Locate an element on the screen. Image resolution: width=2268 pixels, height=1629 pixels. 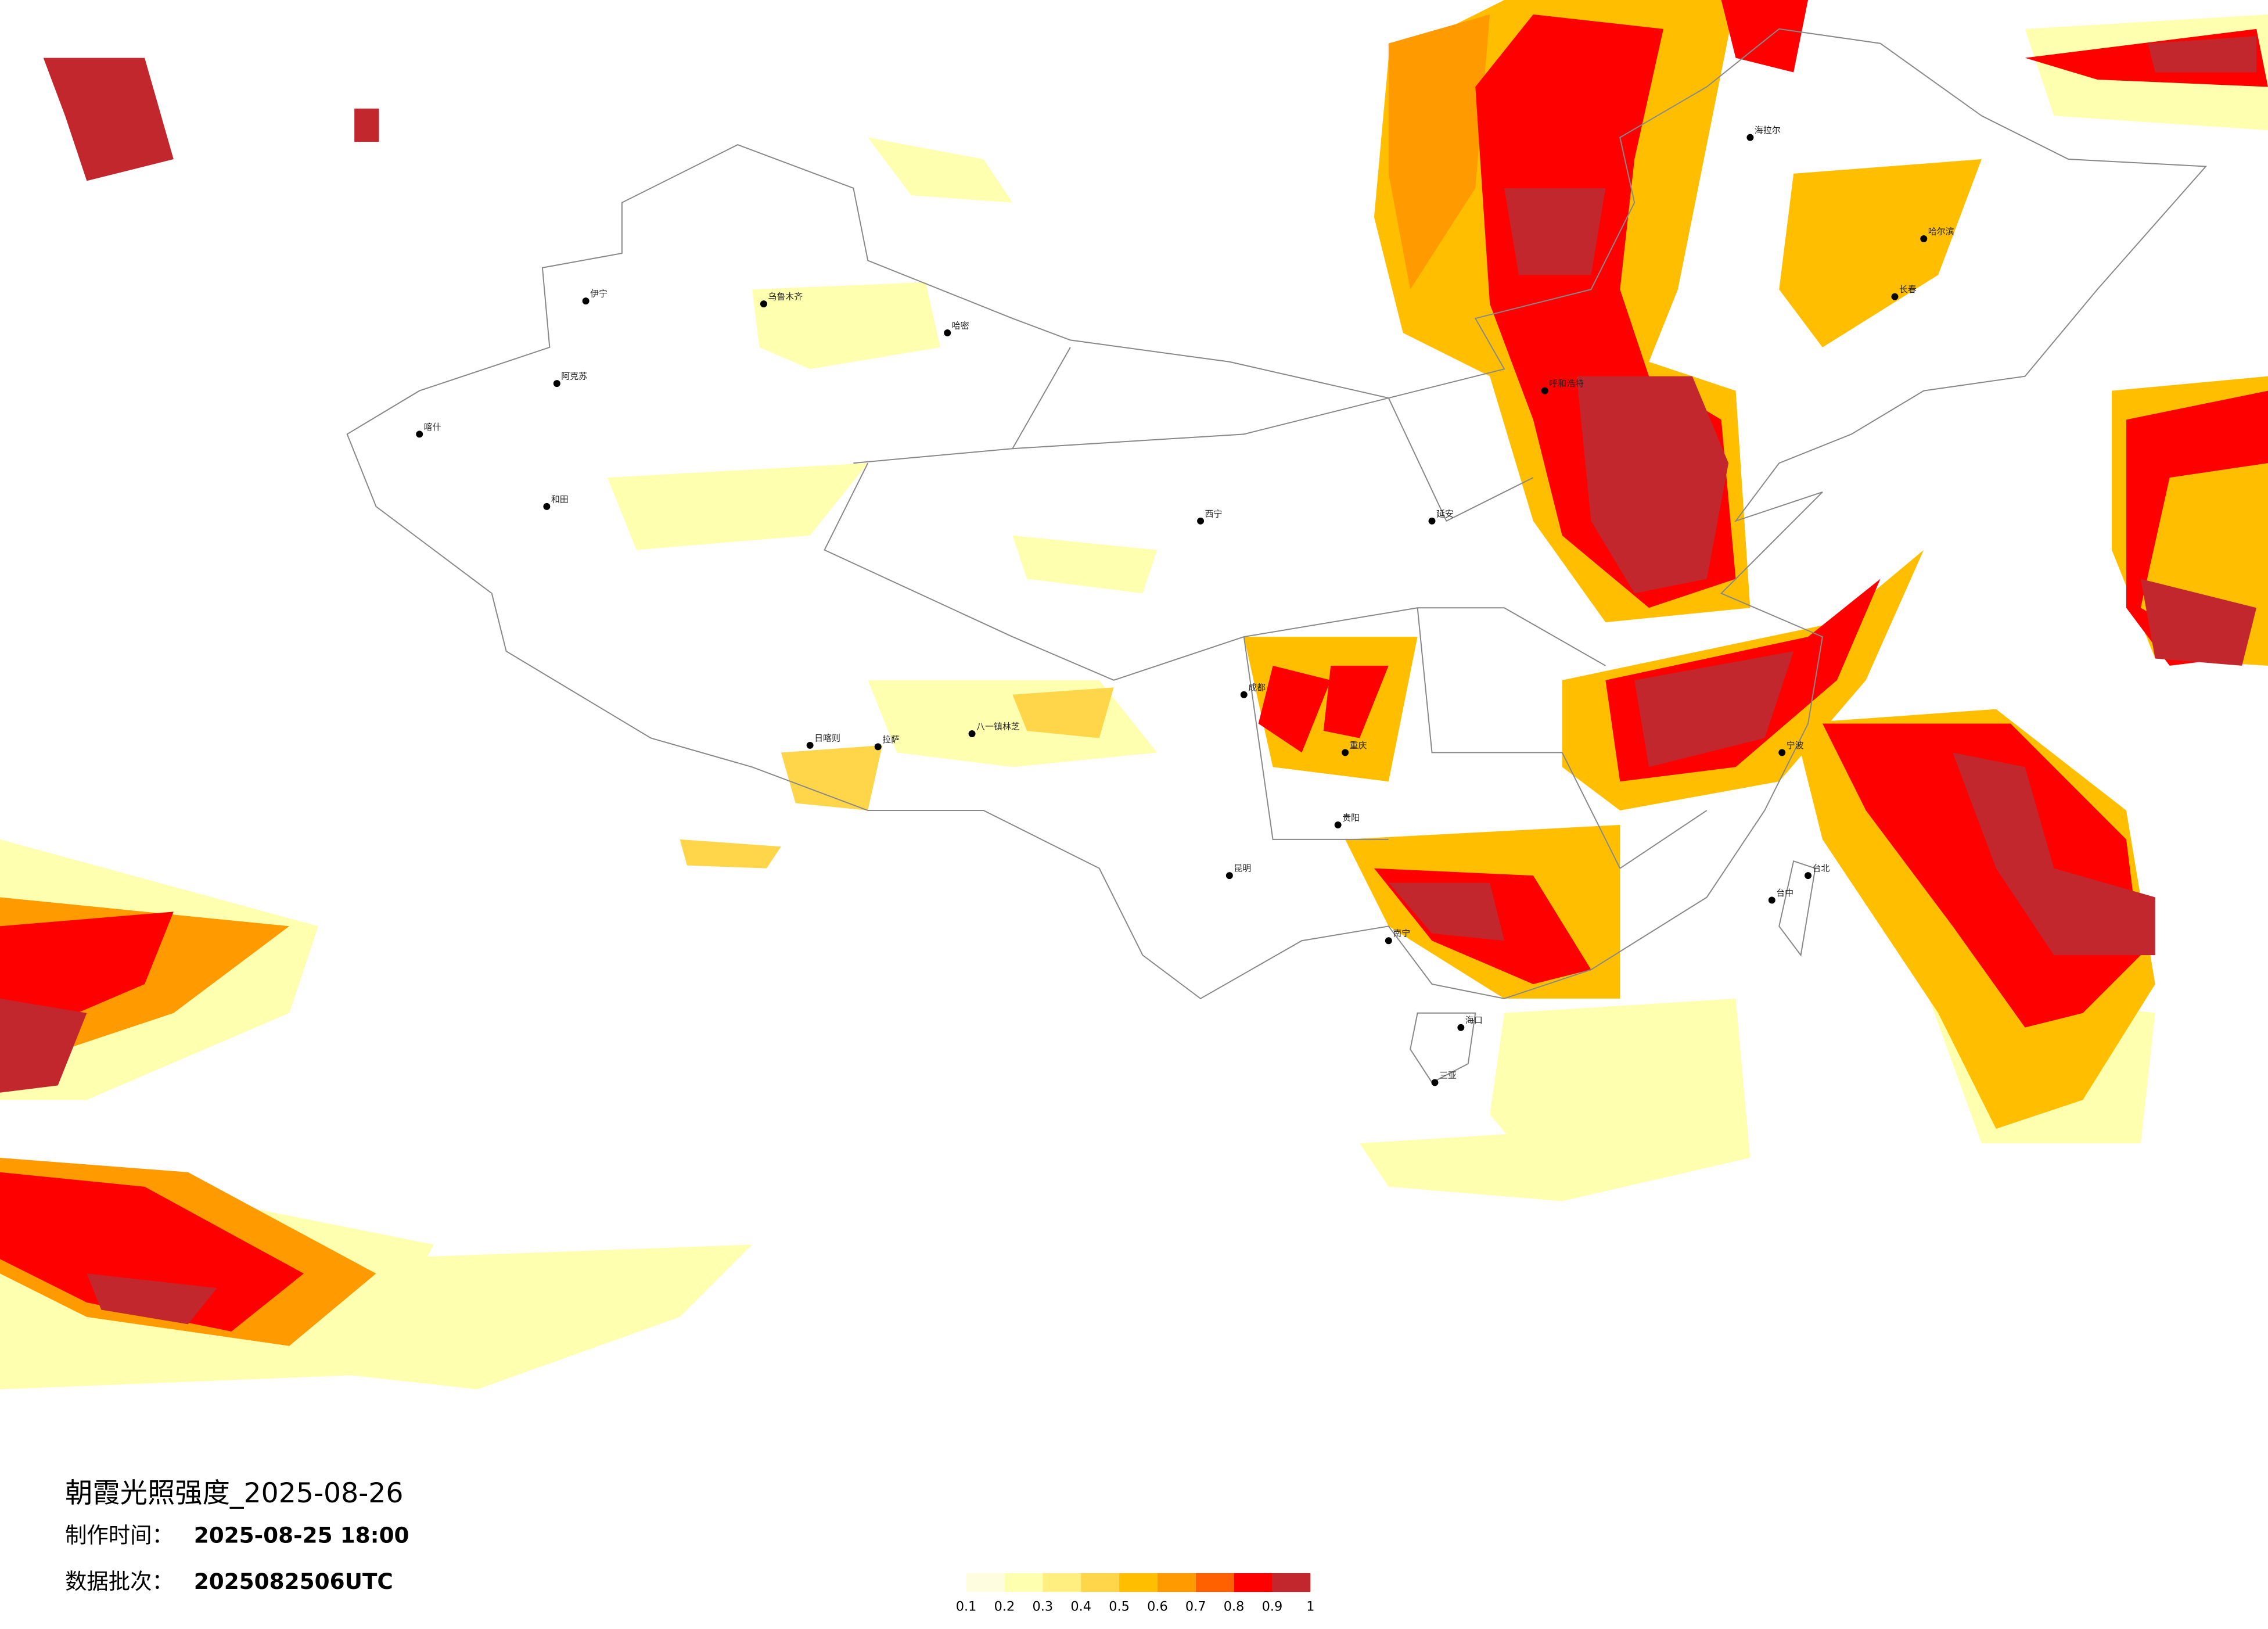
legend-tick-label: 0.2 is located at coordinates (1004, 1606).